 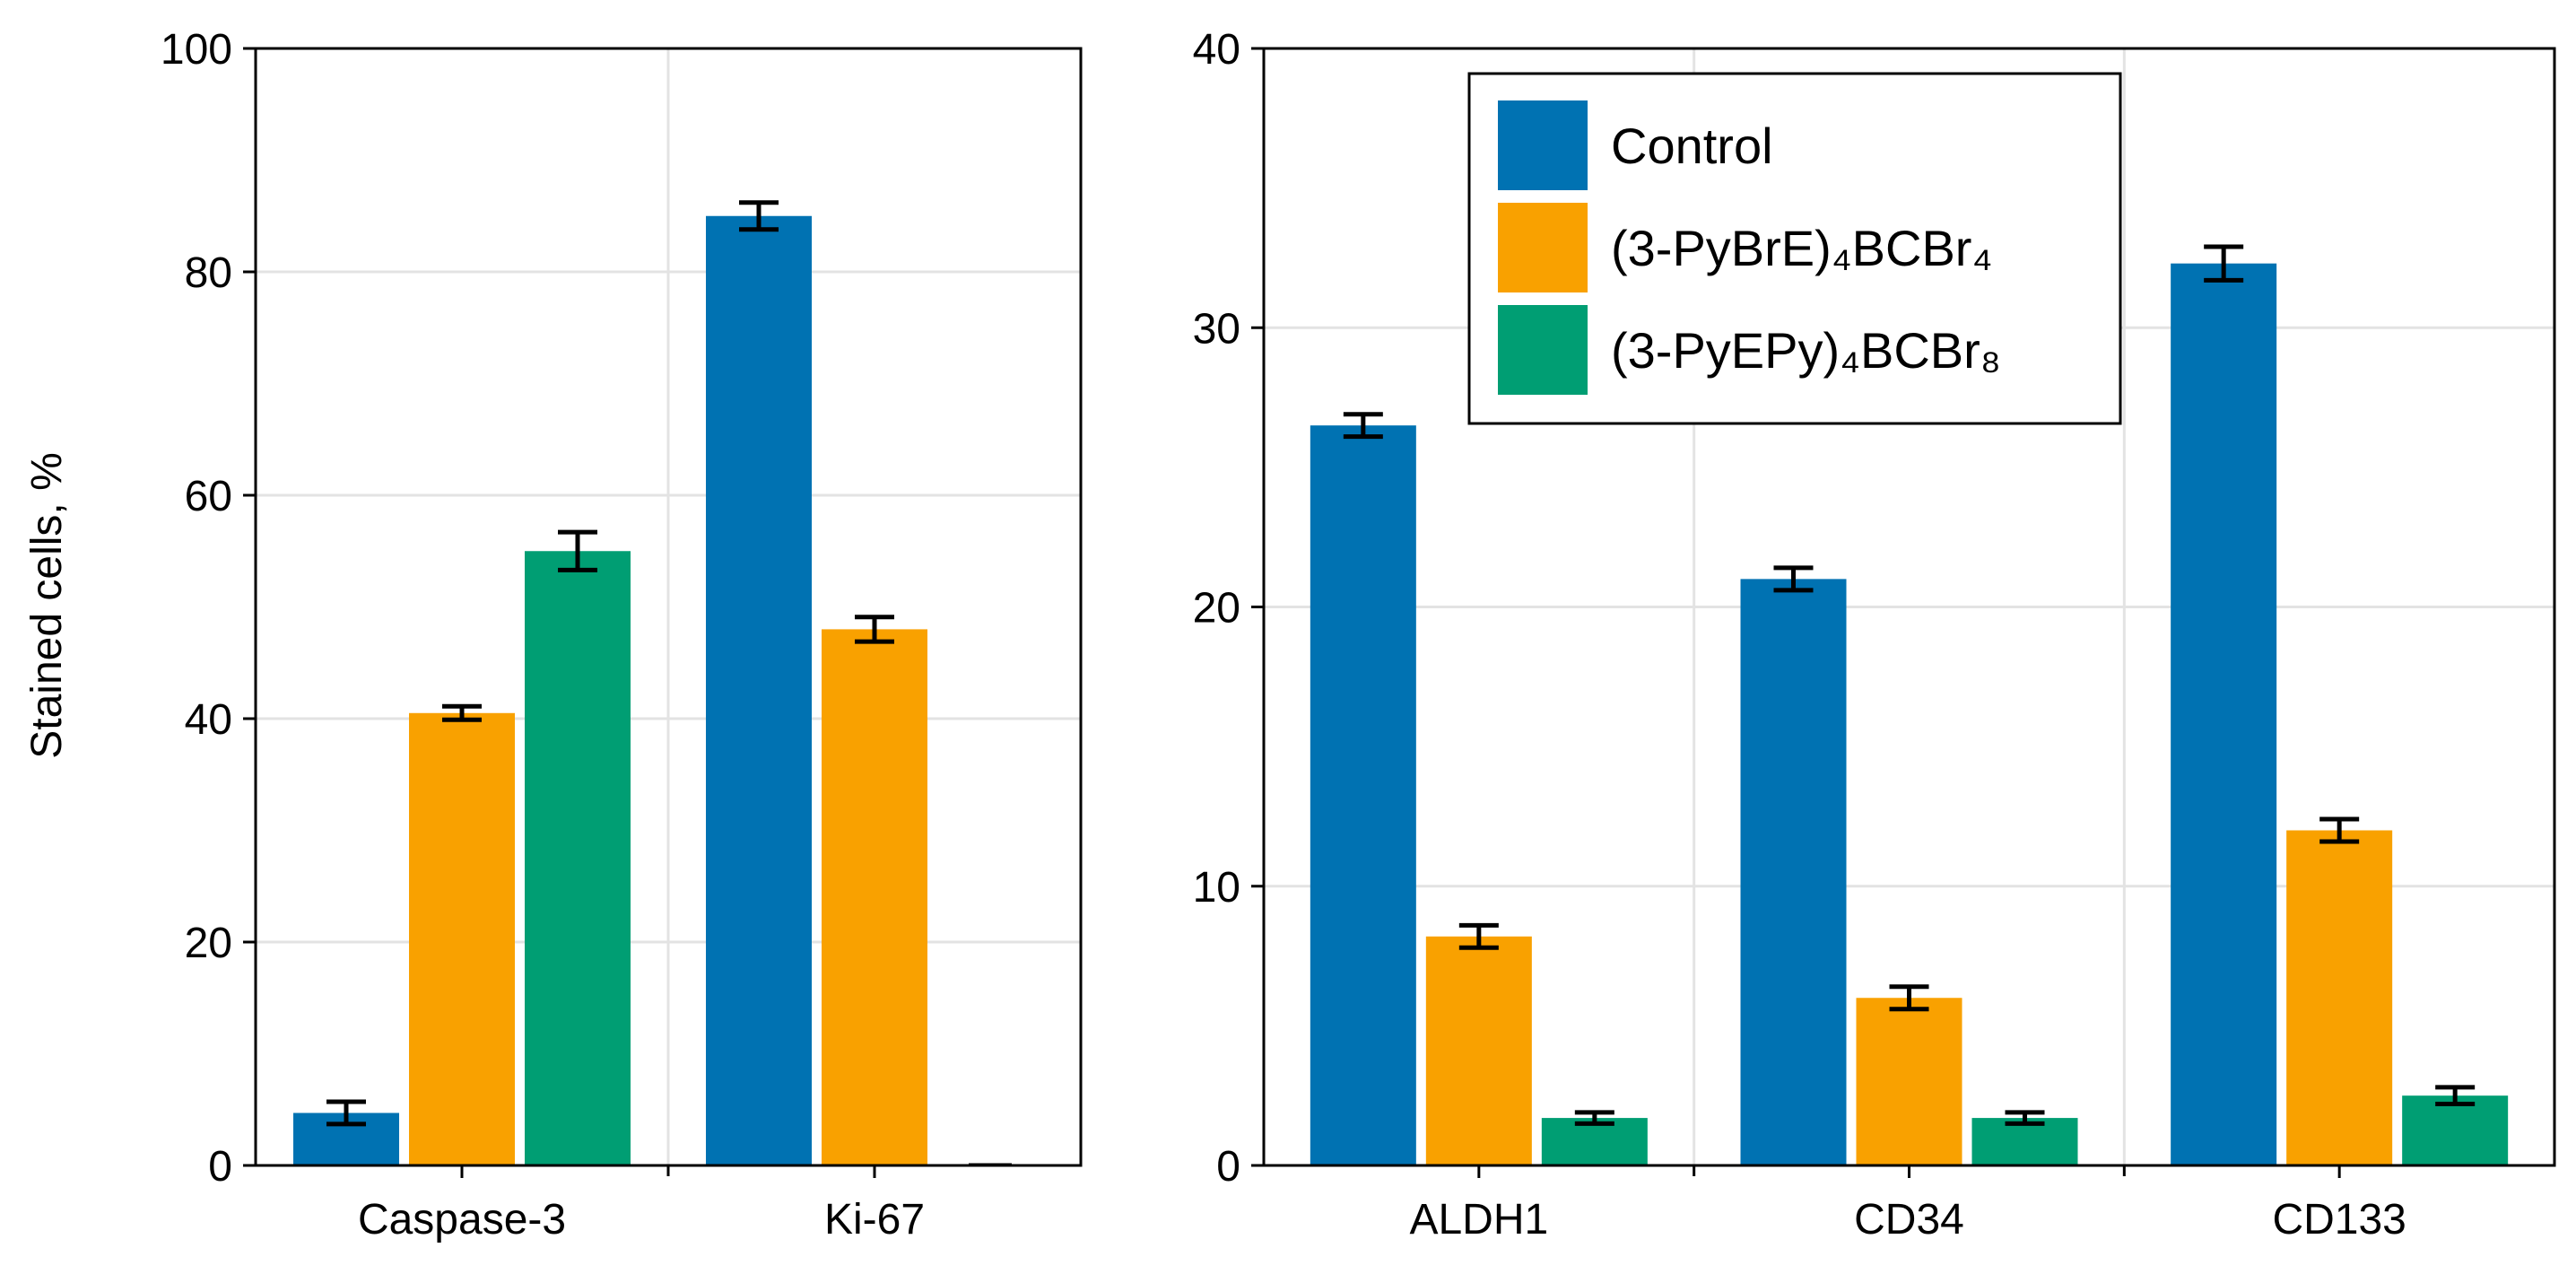 What do you see at coordinates (1216, 888) in the screenshot?
I see `y-tick-label: 10` at bounding box center [1216, 888].